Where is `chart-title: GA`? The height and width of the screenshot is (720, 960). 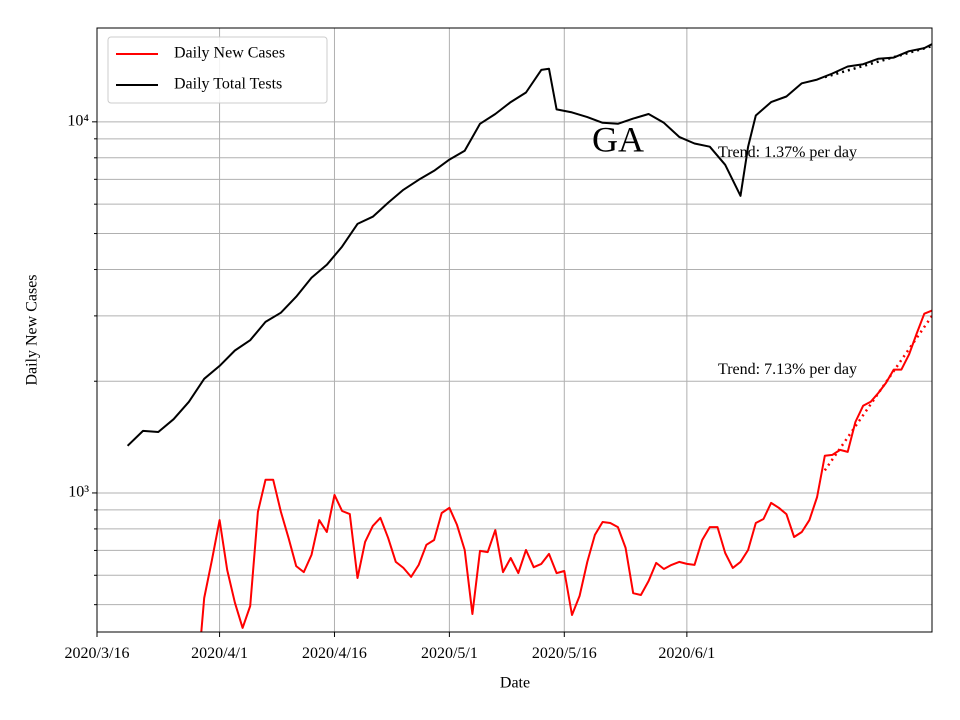 chart-title: GA is located at coordinates (618, 139).